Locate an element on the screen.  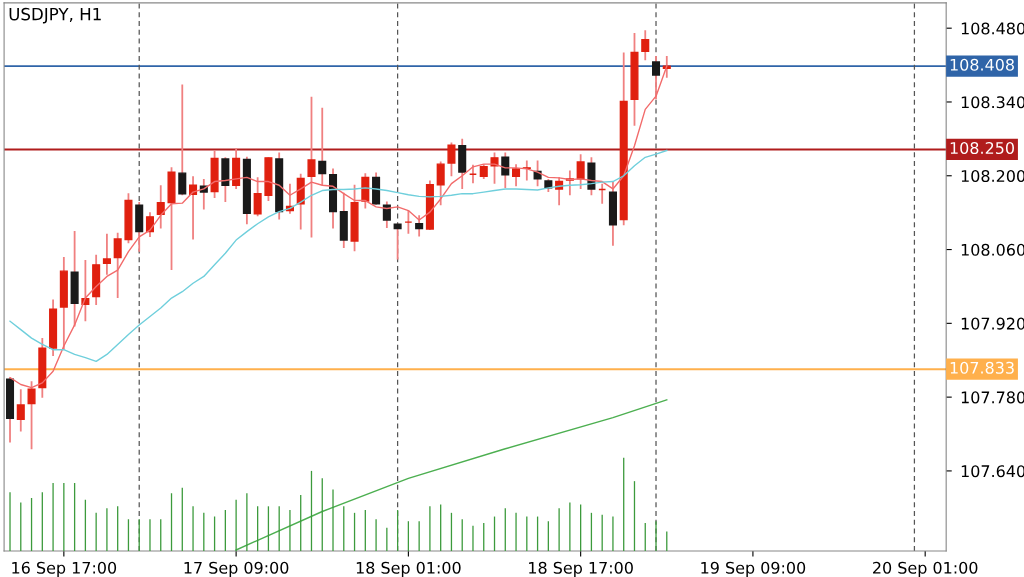
x-tick-label: 20 Sep 01:00 is located at coordinates (925, 569).